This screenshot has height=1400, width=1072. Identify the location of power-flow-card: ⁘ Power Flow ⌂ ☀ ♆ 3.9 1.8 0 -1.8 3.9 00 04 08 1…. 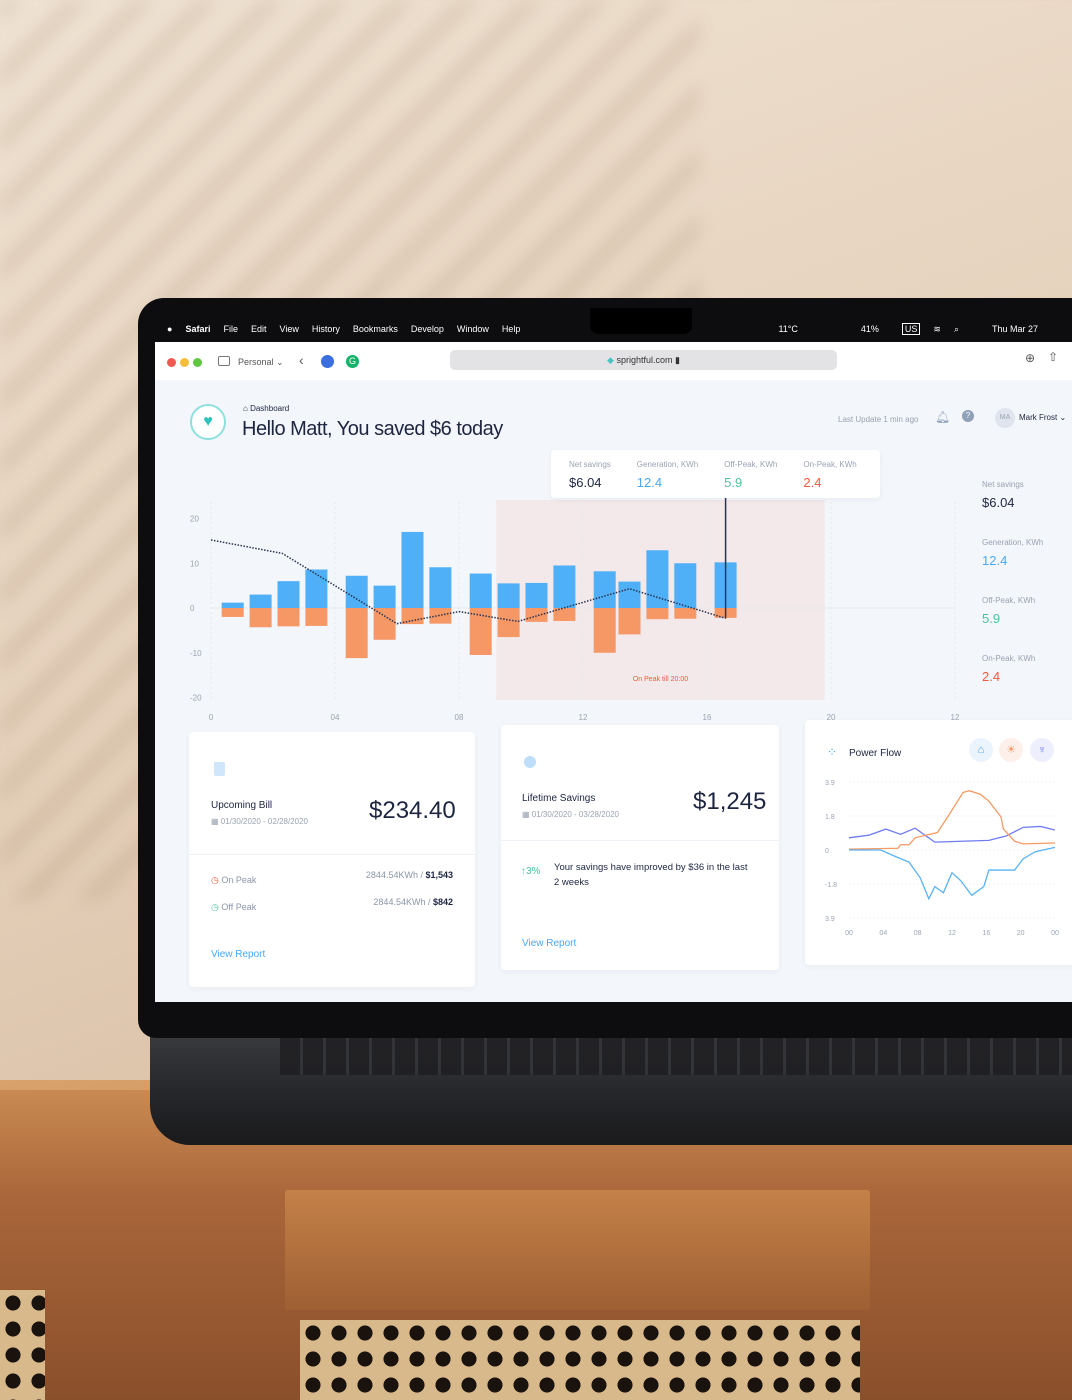
(938, 842).